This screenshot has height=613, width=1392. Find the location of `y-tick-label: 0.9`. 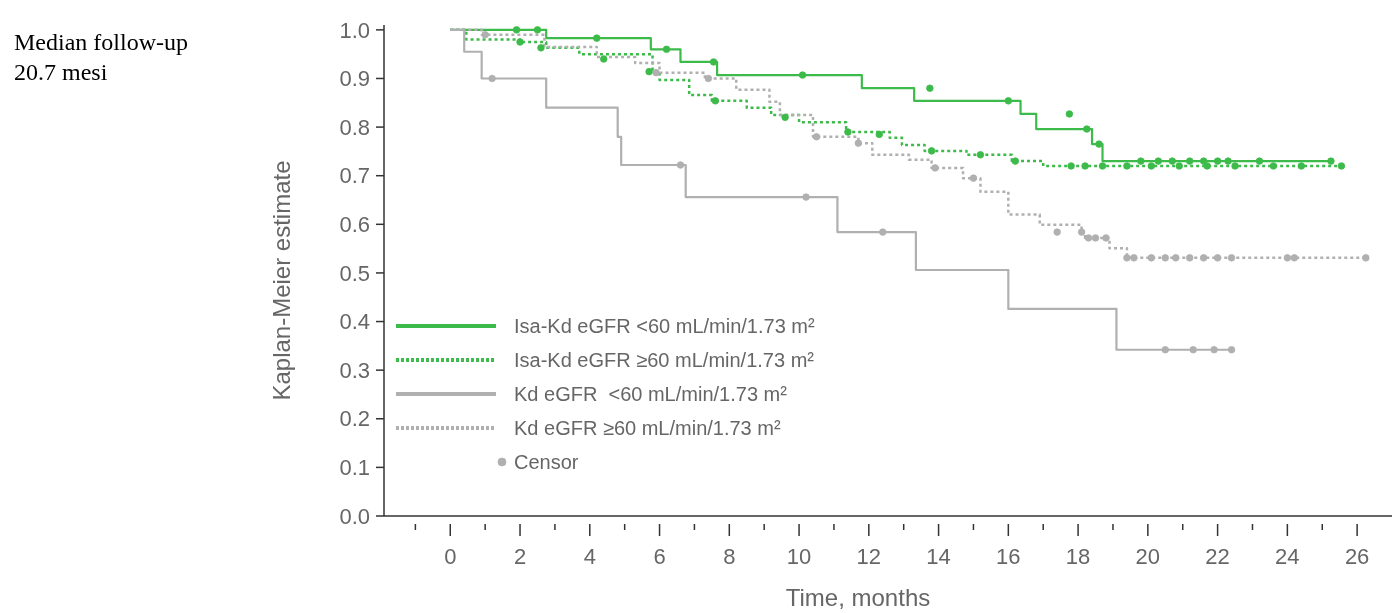

y-tick-label: 0.9 is located at coordinates (354, 79).